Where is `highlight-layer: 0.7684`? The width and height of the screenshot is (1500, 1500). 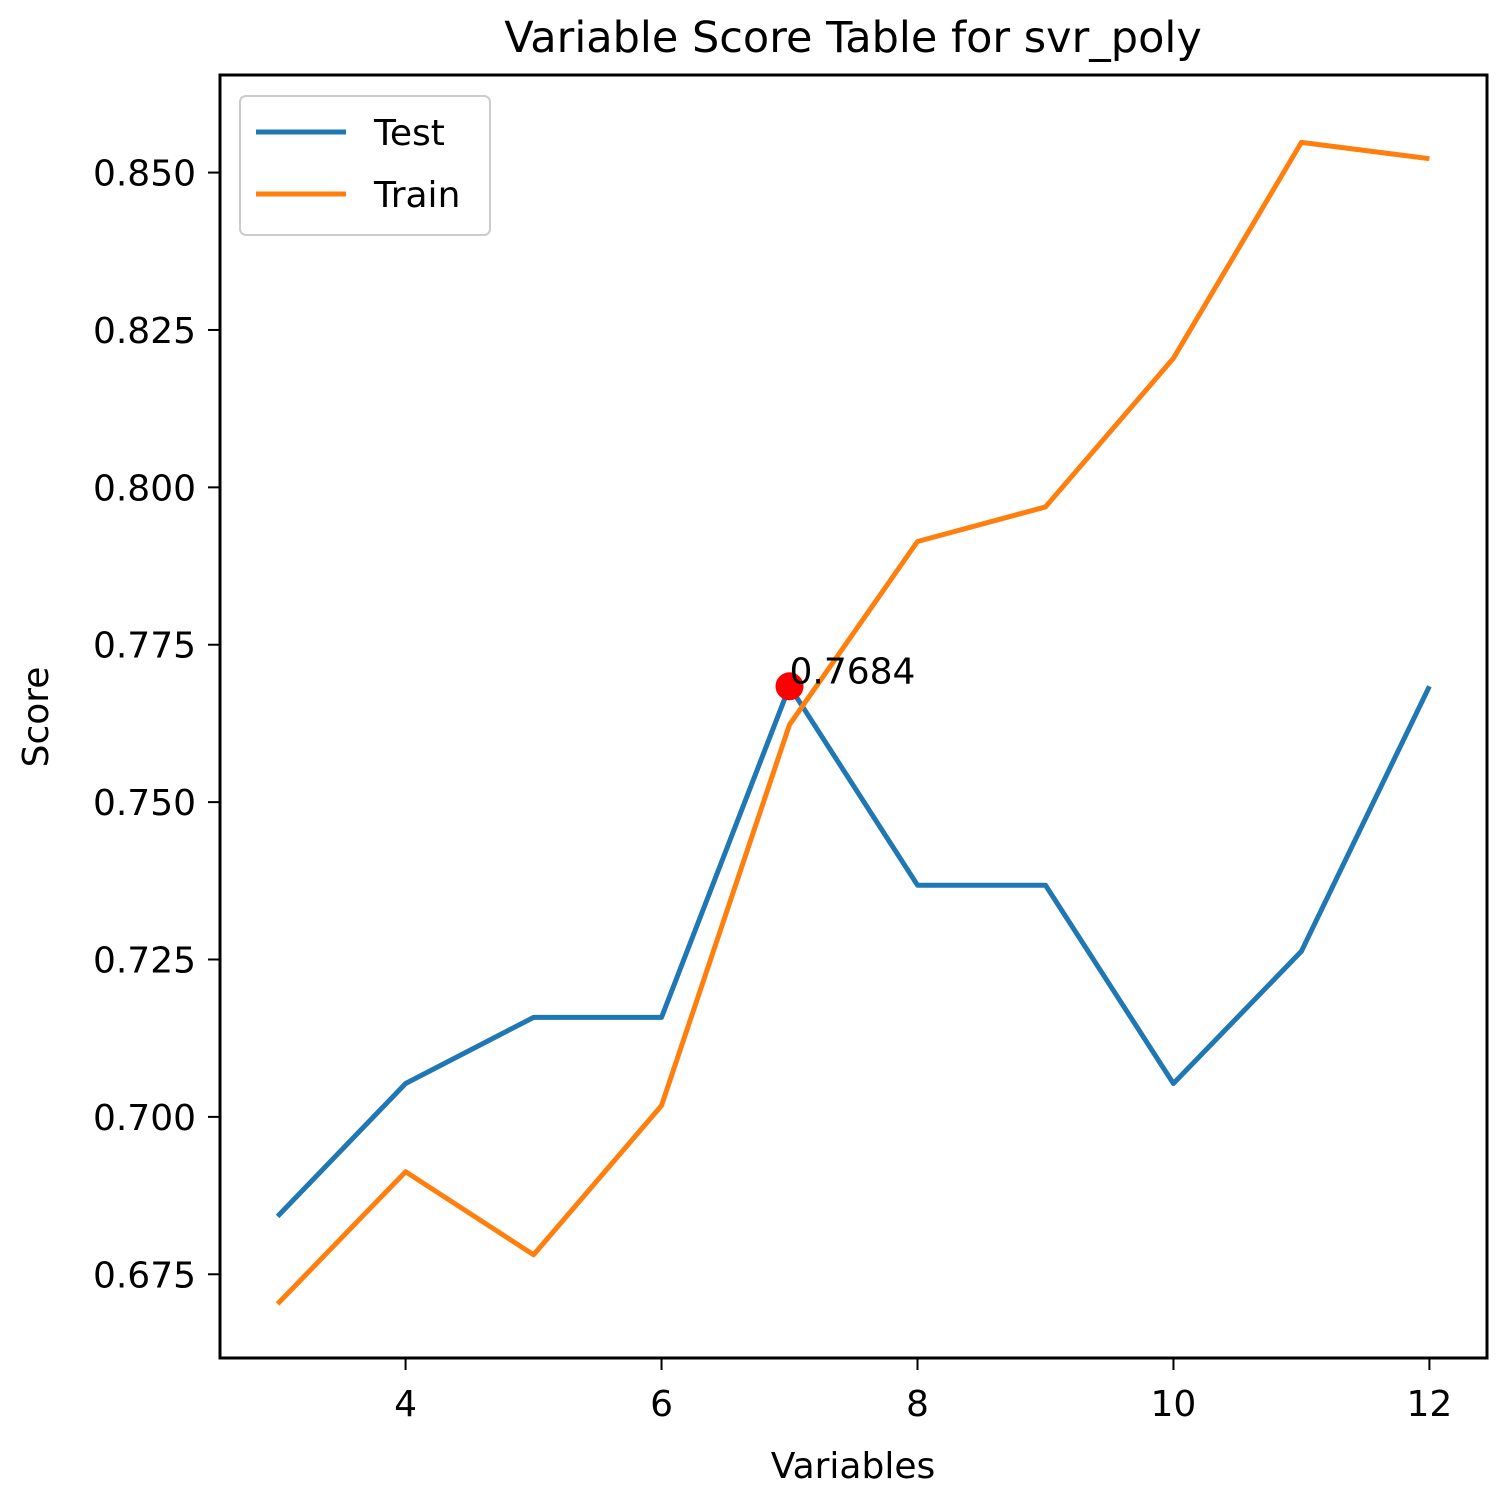
highlight-layer: 0.7684 is located at coordinates (845, 676).